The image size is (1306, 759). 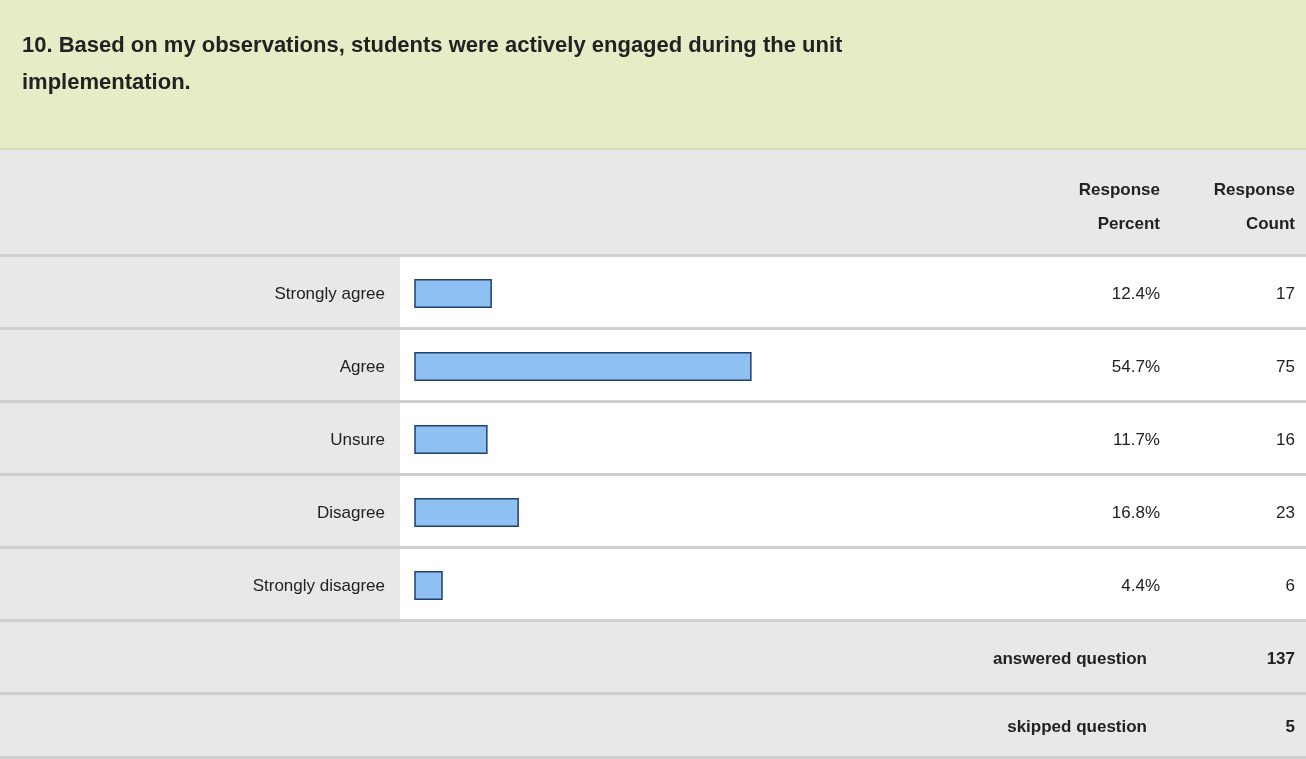 I want to click on y-tick-label: Strongly agree, so click(x=329, y=293).